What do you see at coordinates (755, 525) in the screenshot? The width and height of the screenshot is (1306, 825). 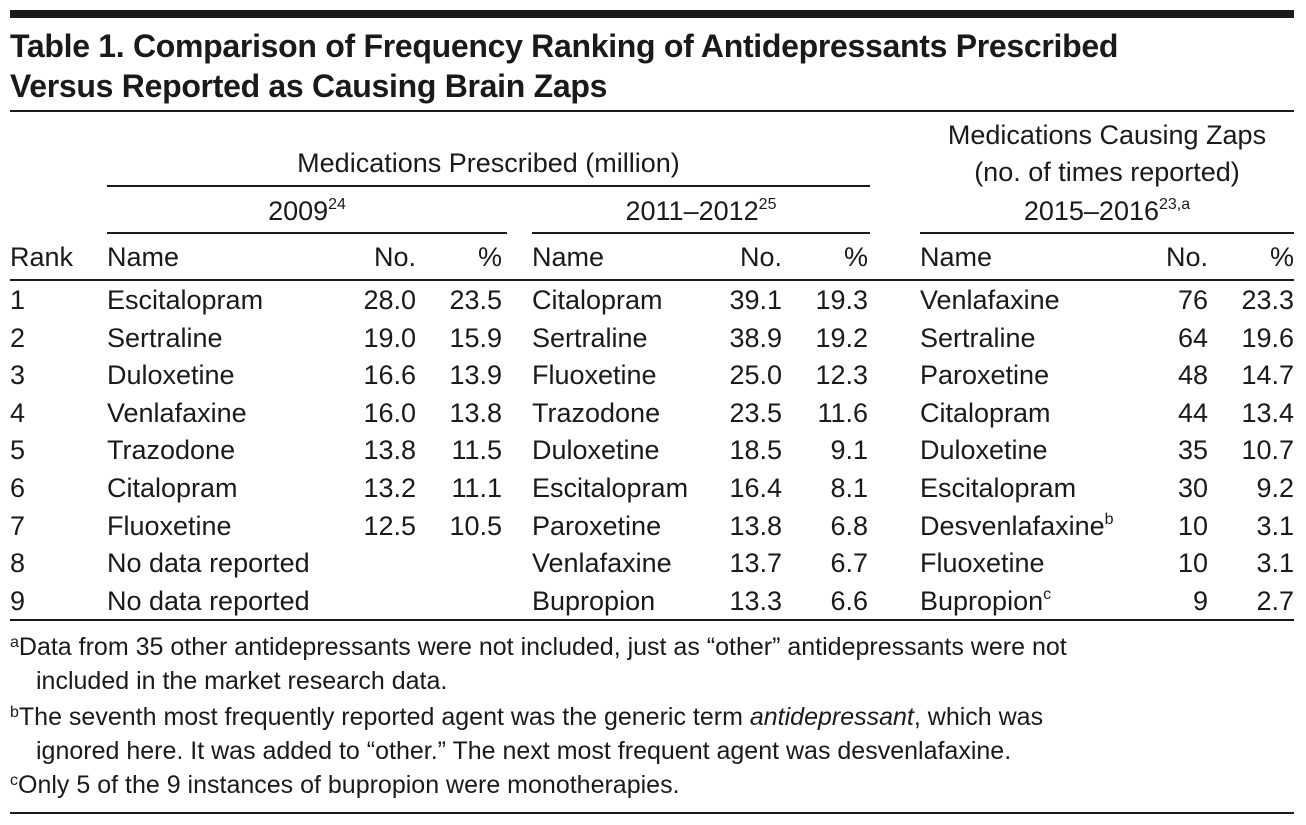 I see `no-2011-cell: 13.8` at bounding box center [755, 525].